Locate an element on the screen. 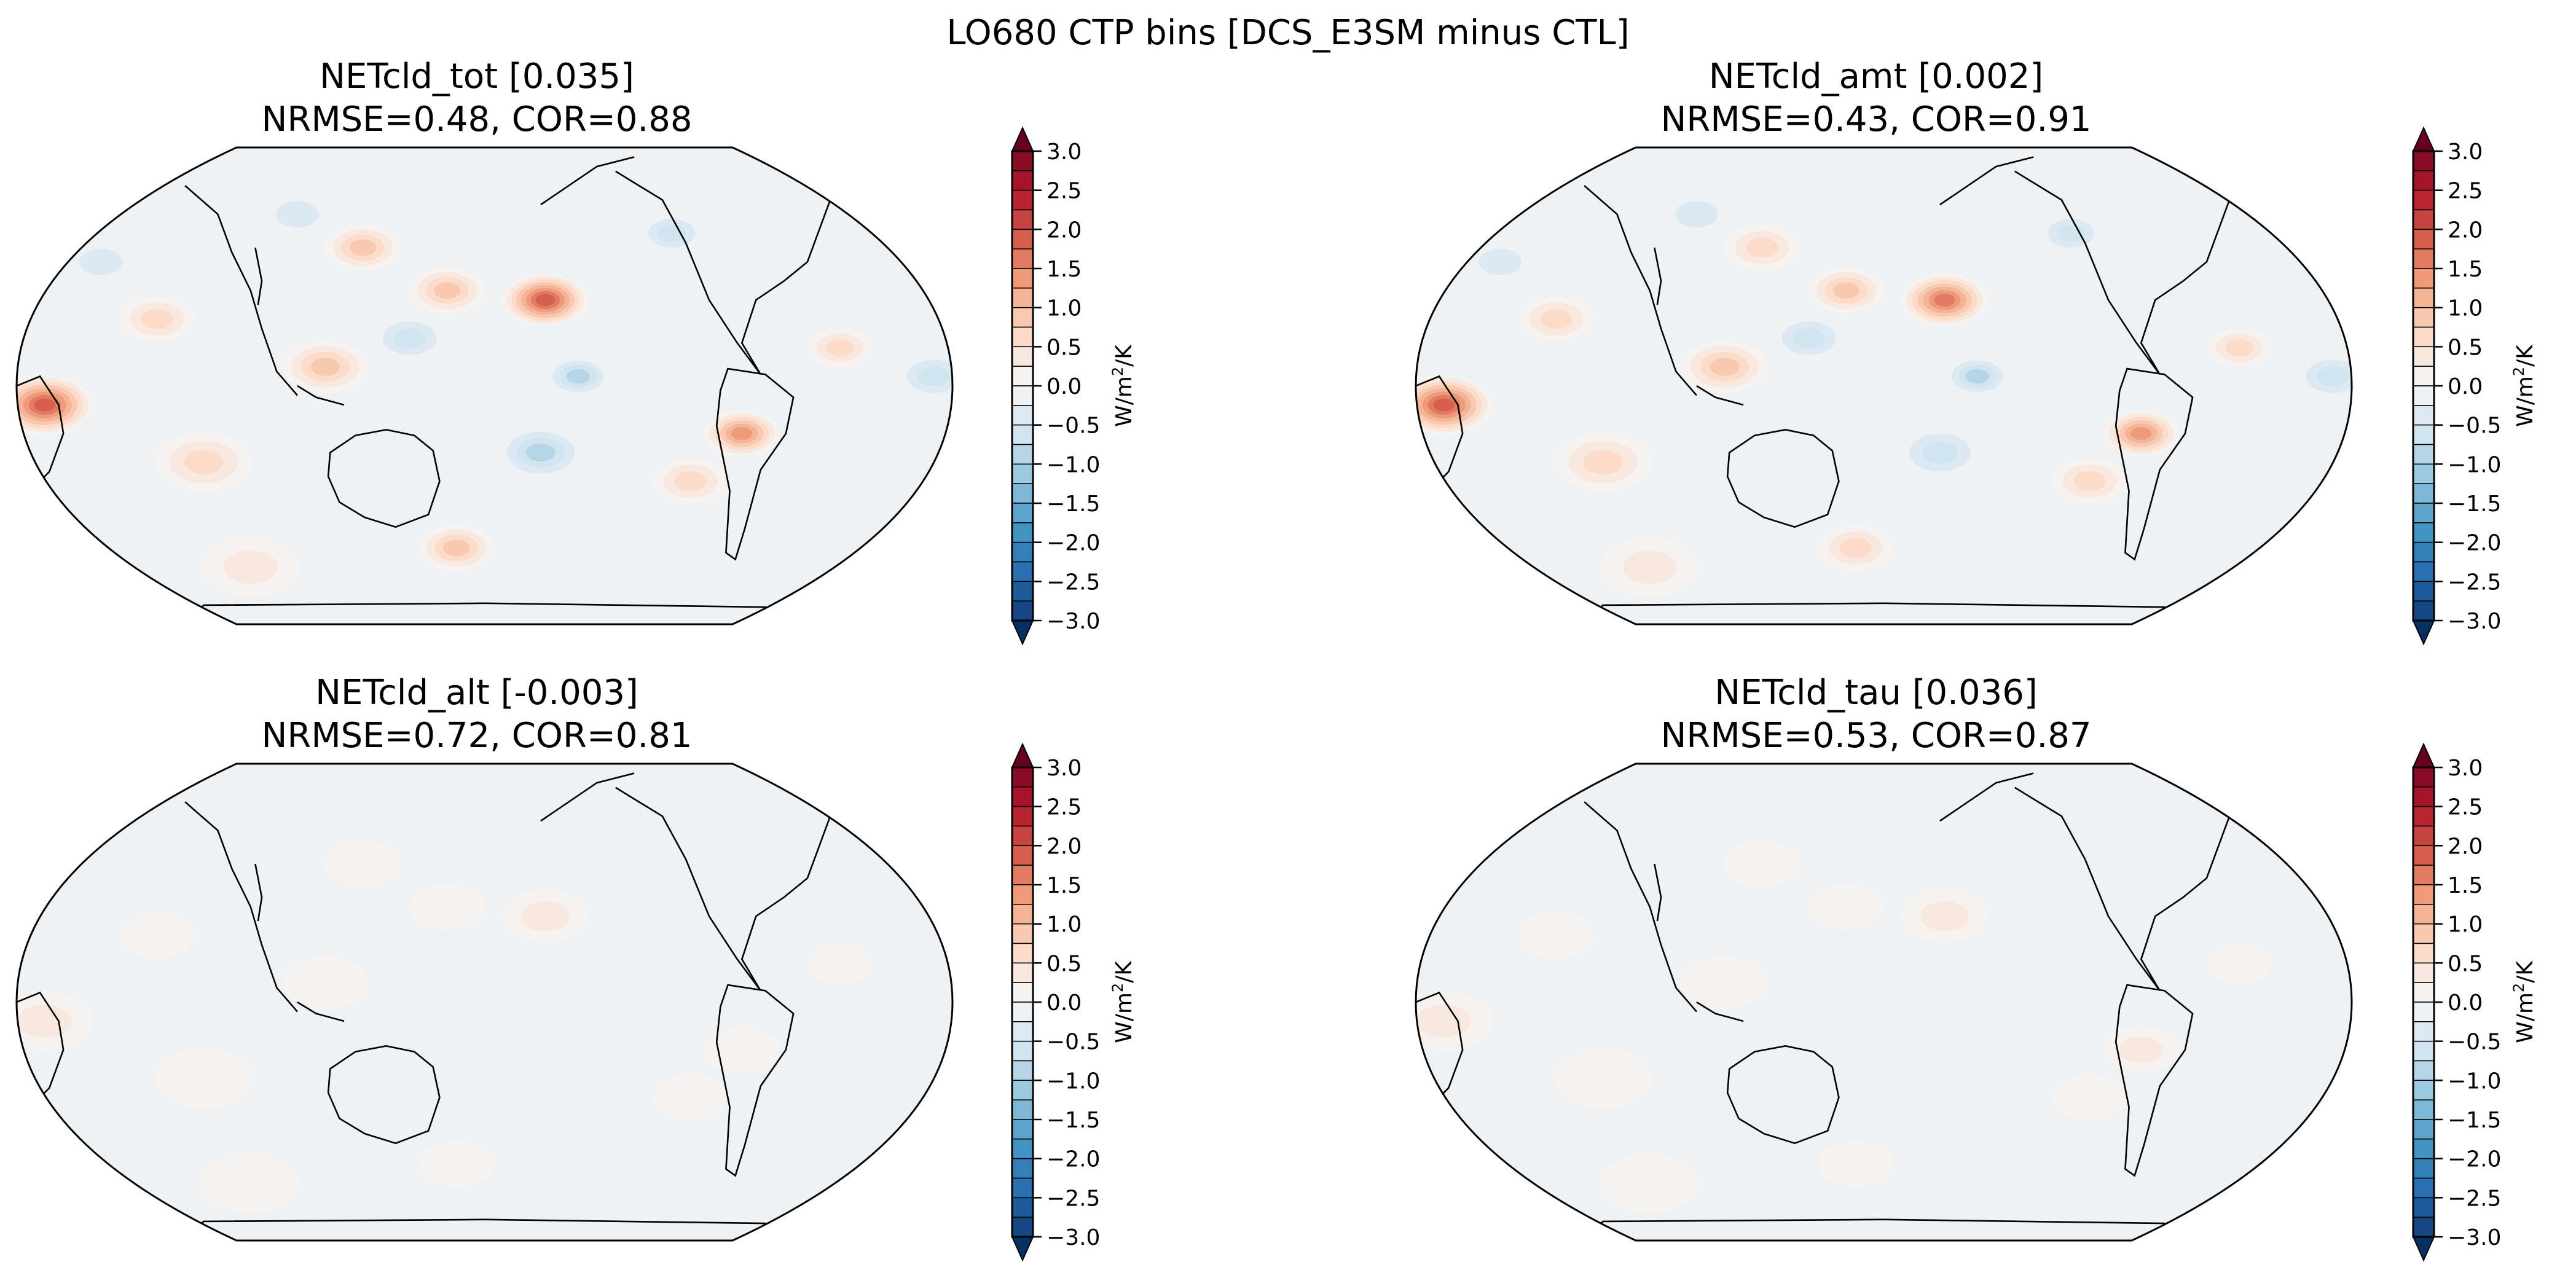 Image resolution: width=2576 pixels, height=1278 pixels. colorbar-tick-label: 3.0 is located at coordinates (1064, 768).